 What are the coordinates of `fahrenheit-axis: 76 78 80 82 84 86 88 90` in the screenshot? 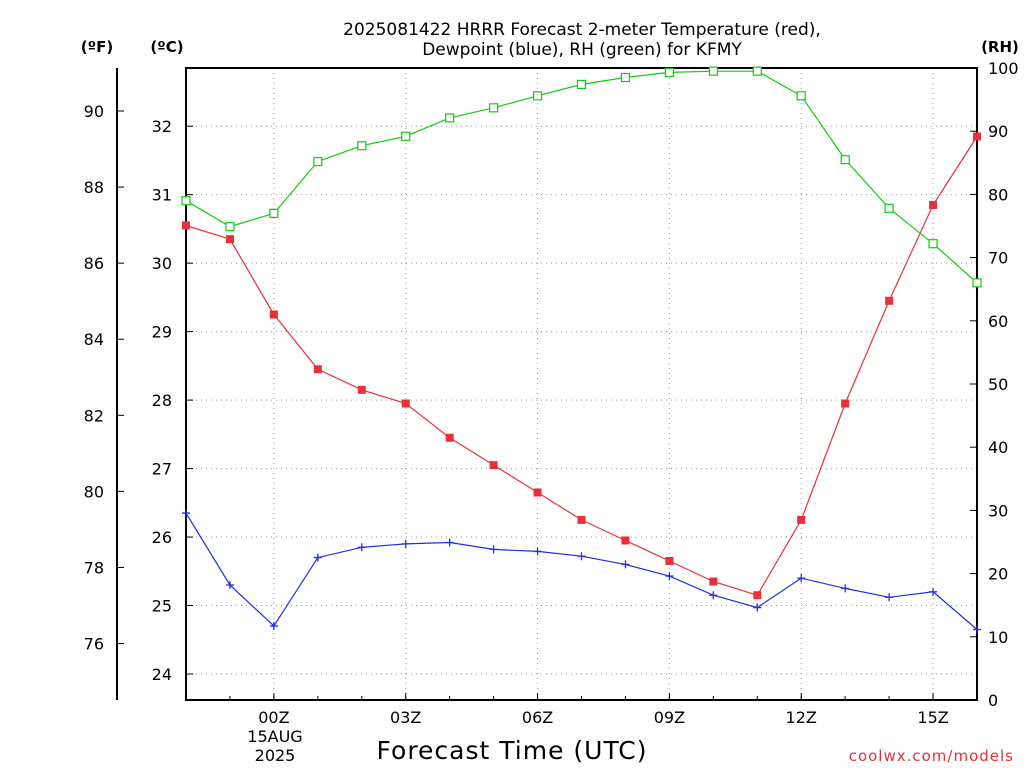 It's located at (104, 378).